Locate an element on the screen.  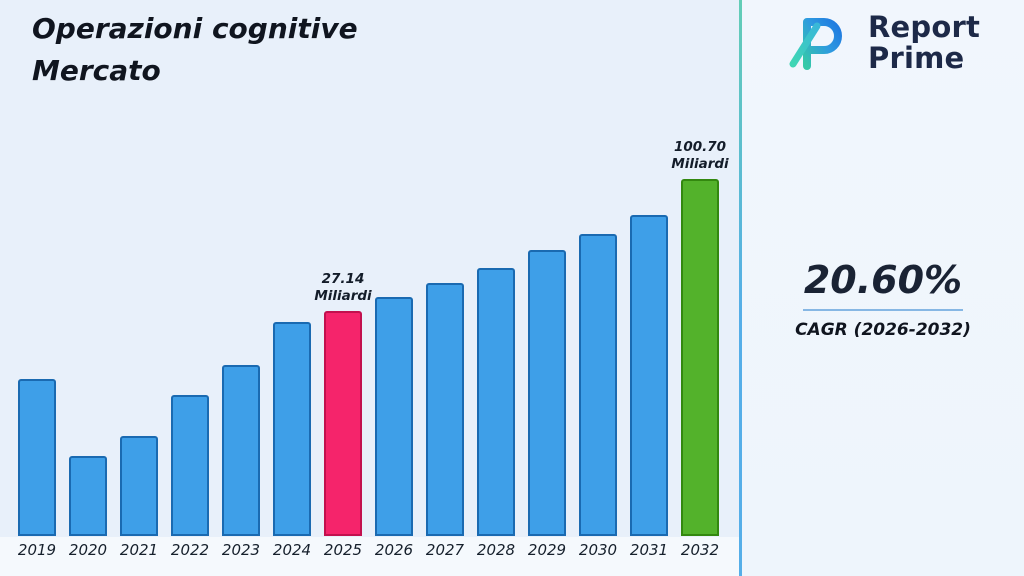
page-title-line2: Mercato is located at coordinates (96, 70).